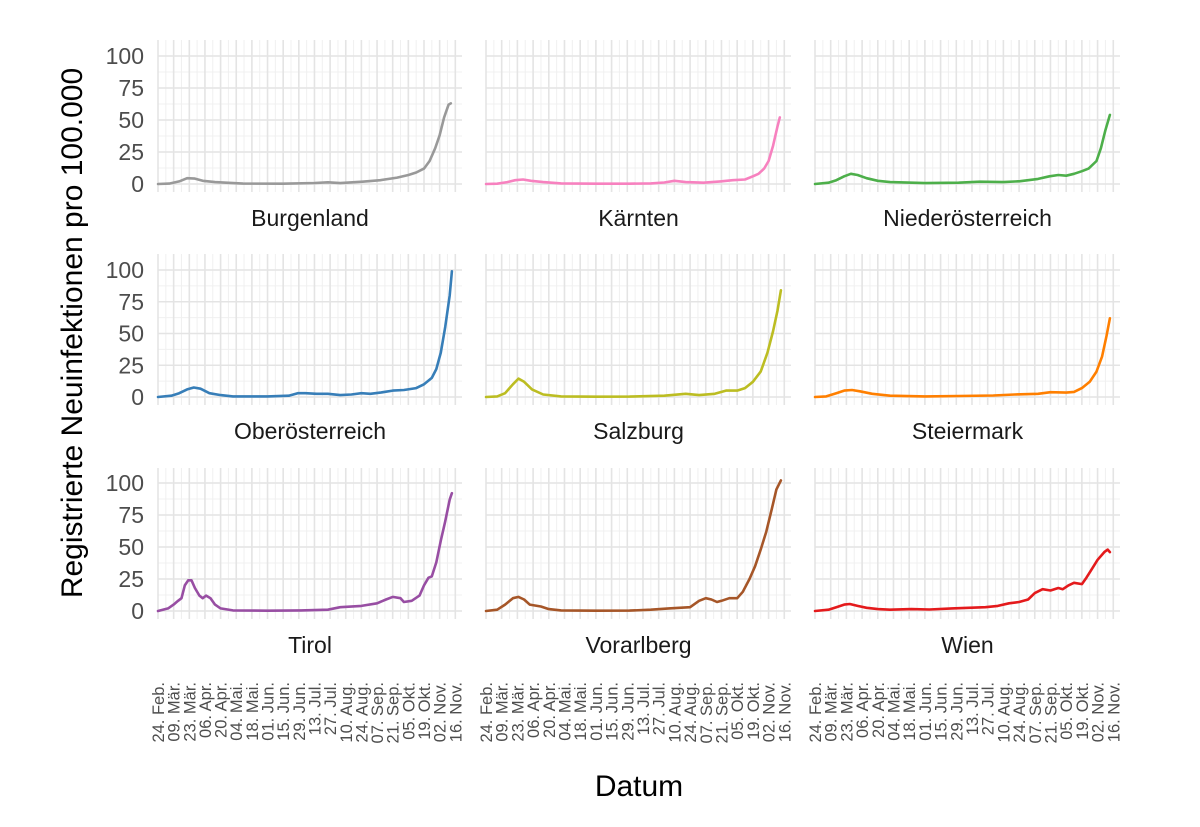  Describe the element at coordinates (638, 218) in the screenshot. I see `facet-strip-label: Kärnten` at that location.